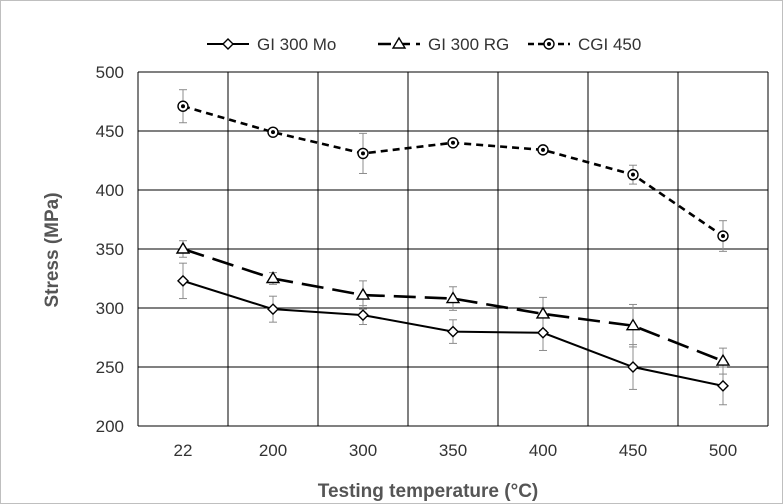  I want to click on x-tick-label-350: 350, so click(453, 450).